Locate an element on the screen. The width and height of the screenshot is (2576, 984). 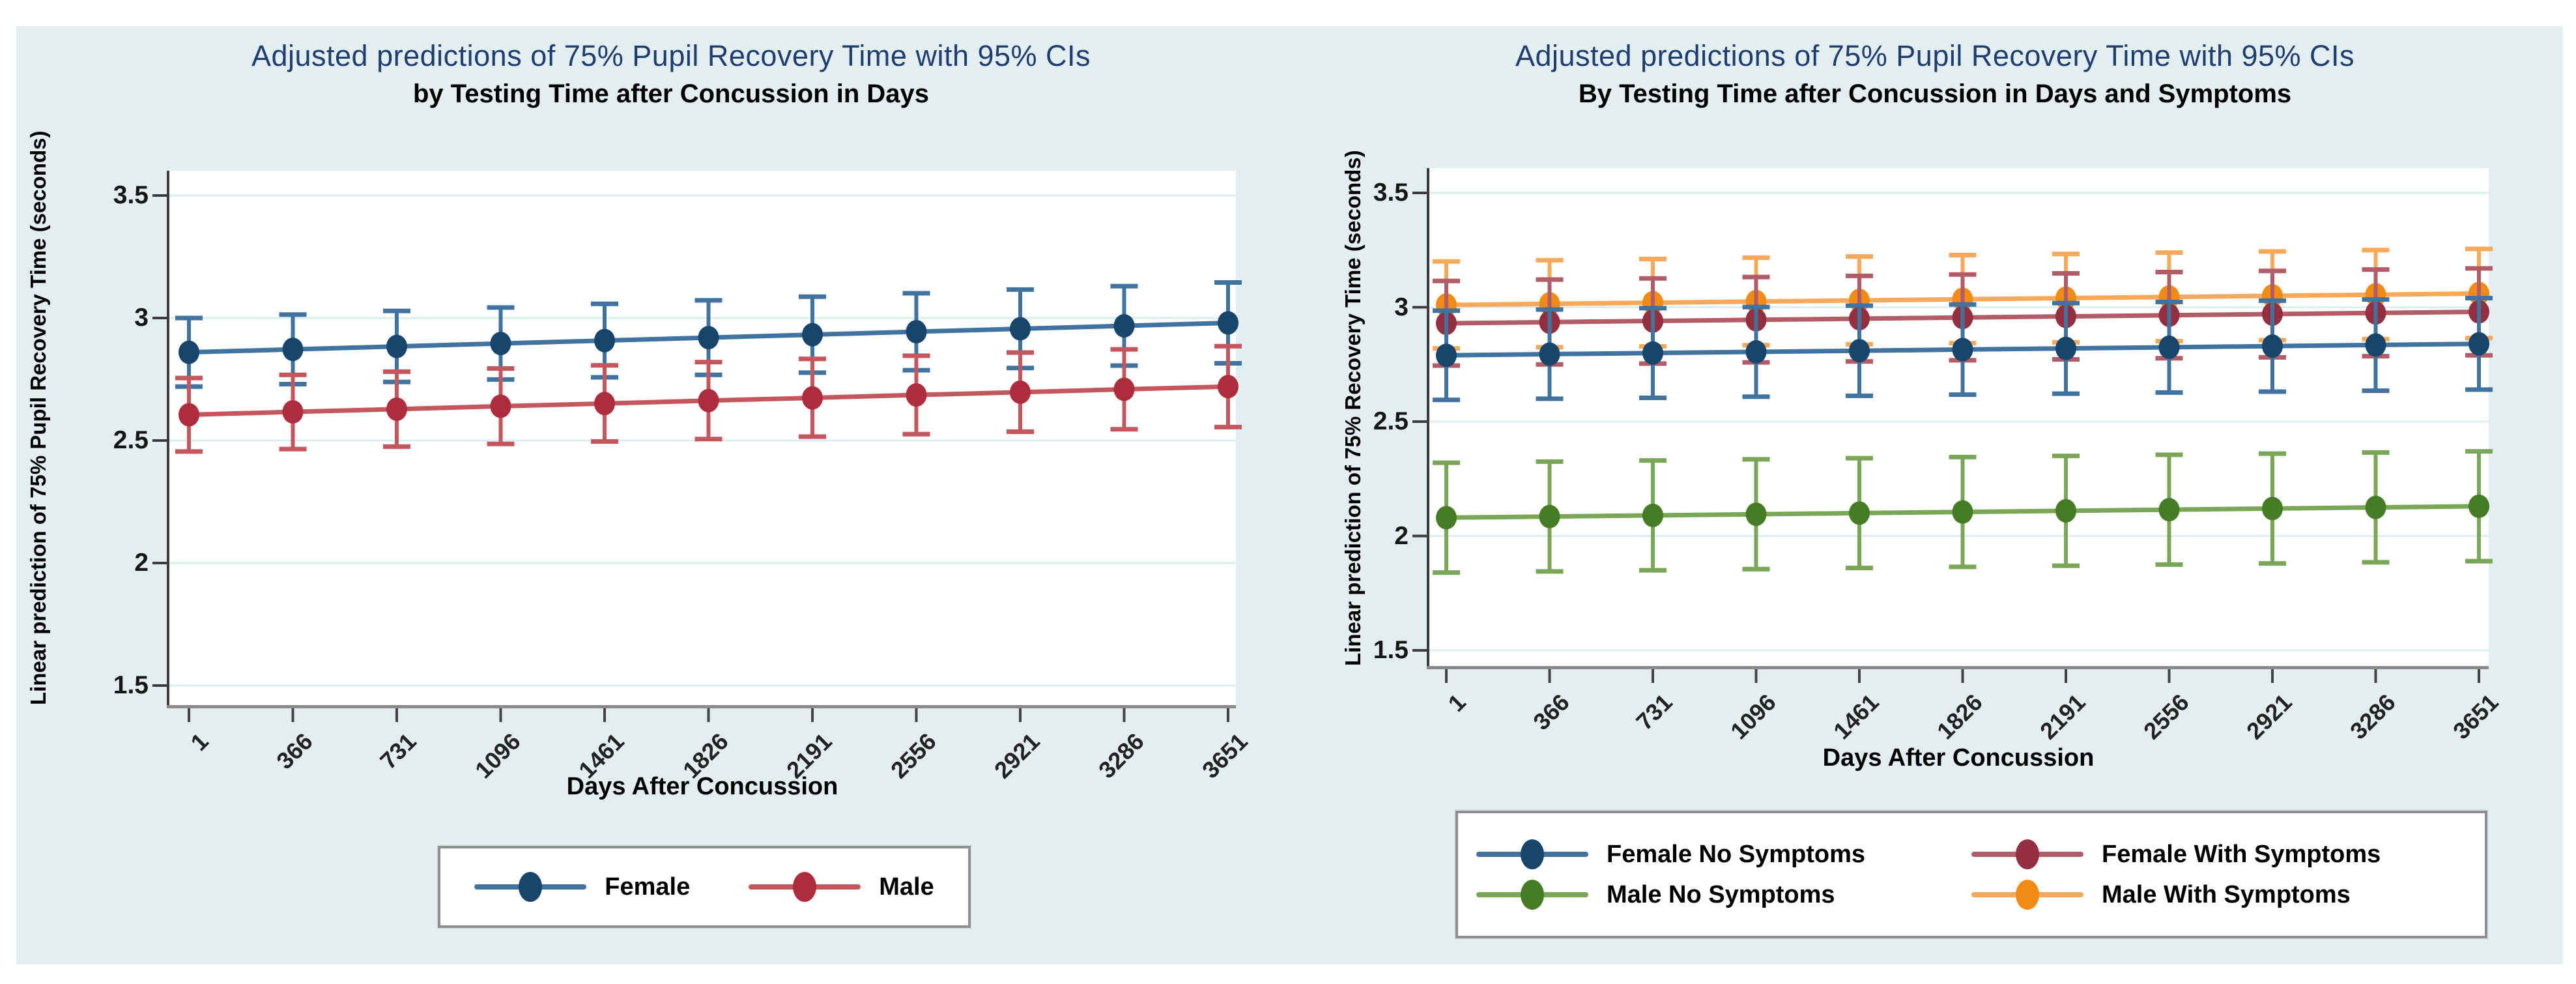
legend-sample-male-with-symptoms is located at coordinates (2027, 895).